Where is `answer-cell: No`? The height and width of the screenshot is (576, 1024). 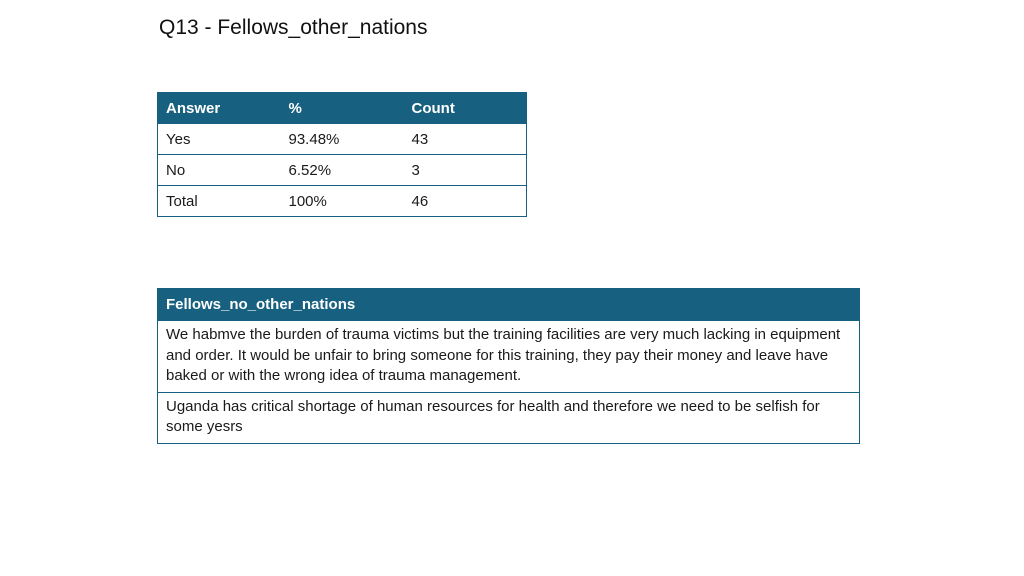 answer-cell: No is located at coordinates (219, 170).